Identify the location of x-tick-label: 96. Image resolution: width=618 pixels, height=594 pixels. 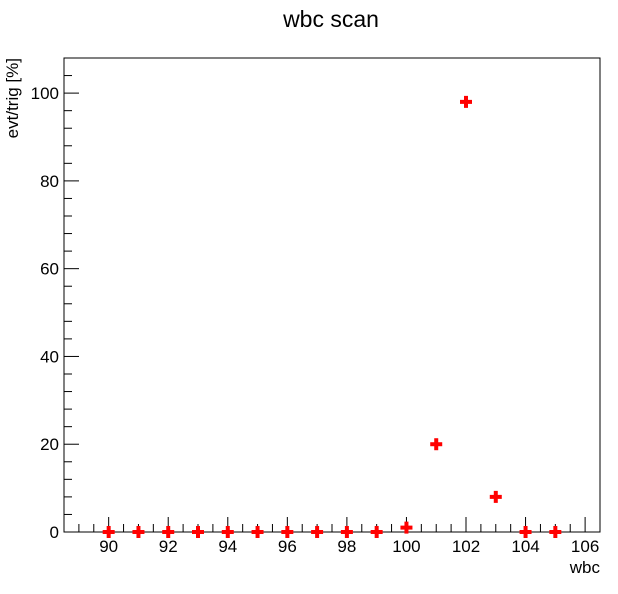
(287, 546).